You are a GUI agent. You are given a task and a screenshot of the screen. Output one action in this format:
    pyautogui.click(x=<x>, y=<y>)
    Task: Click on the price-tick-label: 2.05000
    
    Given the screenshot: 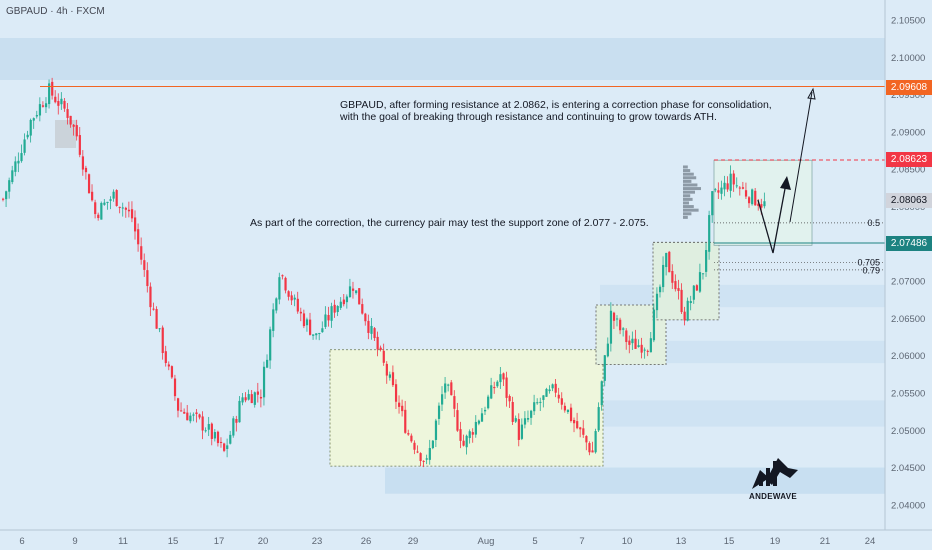 What is the action you would take?
    pyautogui.click(x=908, y=431)
    